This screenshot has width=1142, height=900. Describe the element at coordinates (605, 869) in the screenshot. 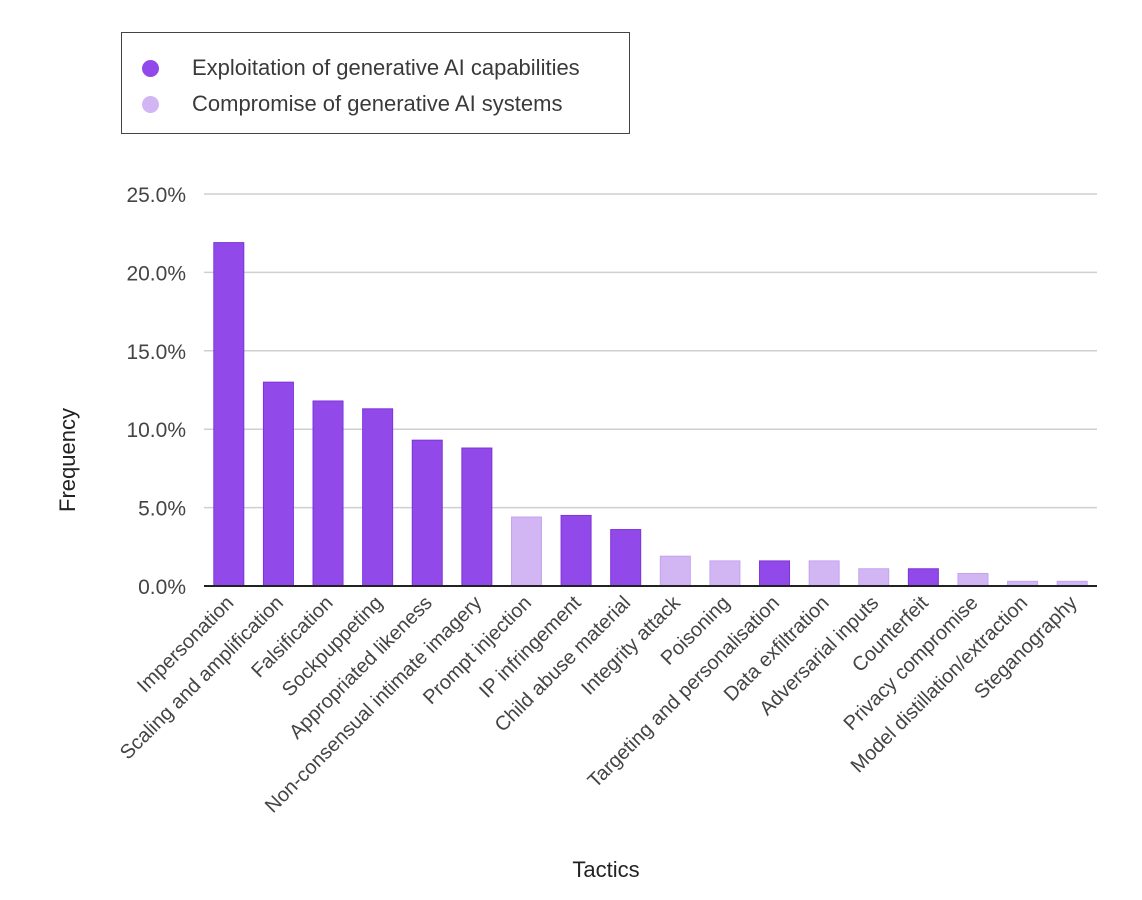

I see `x-axis-title: Tactics` at that location.